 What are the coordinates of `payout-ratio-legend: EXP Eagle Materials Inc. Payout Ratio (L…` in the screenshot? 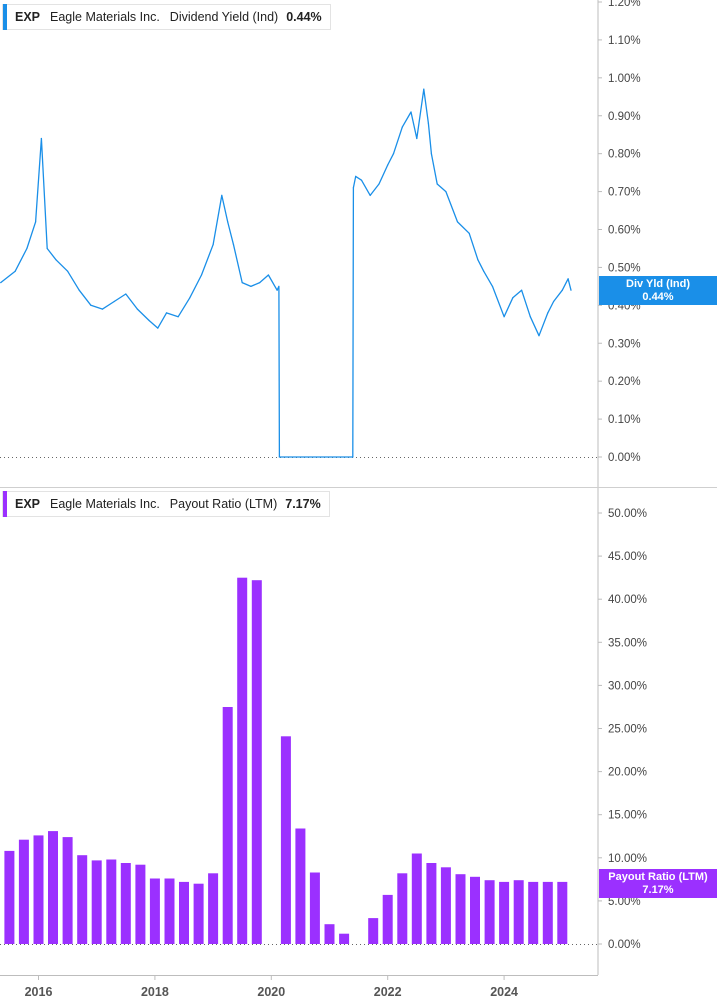 It's located at (166, 504).